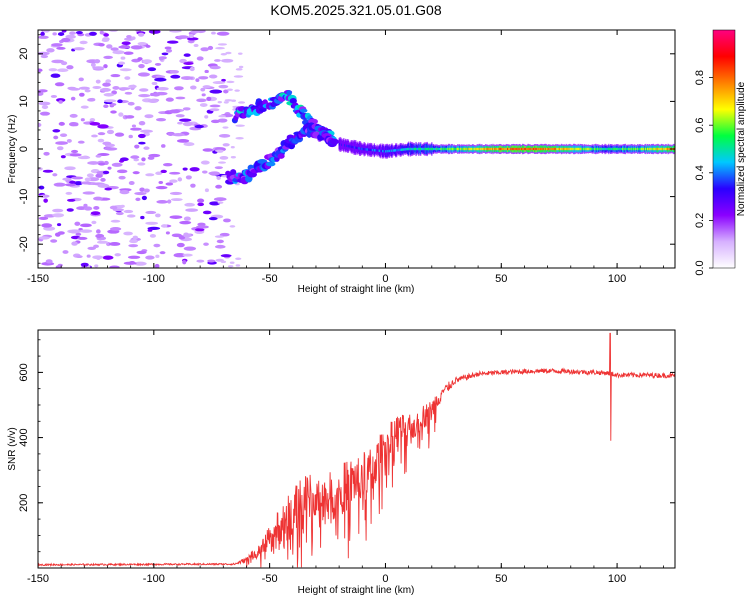 Image resolution: width=750 pixels, height=600 pixels. Describe the element at coordinates (700, 267) in the screenshot. I see `colorbar-tick-label: 0.0` at that location.